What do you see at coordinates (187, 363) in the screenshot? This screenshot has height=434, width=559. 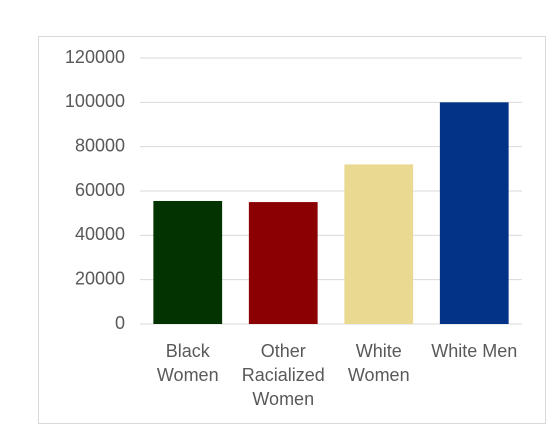 I see `x-tick-label: Black Women` at bounding box center [187, 363].